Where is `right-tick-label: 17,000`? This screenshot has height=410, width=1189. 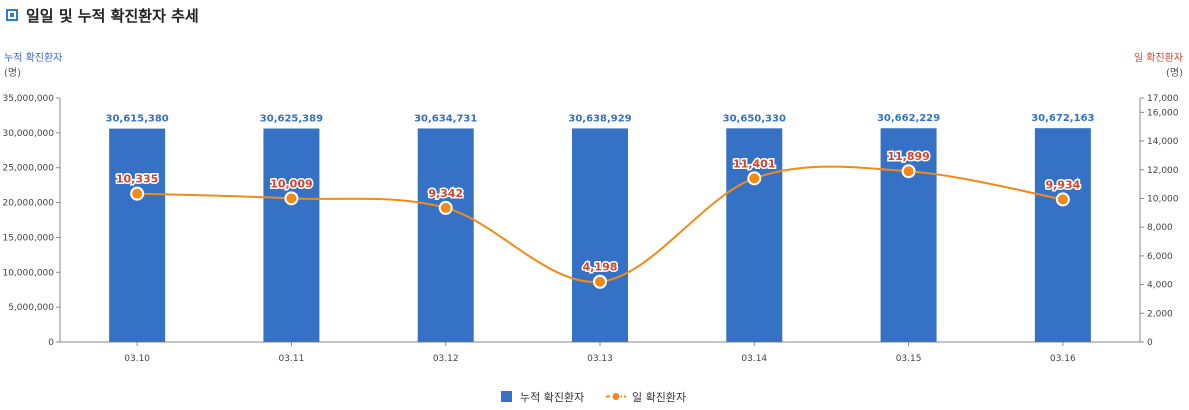 right-tick-label: 17,000 is located at coordinates (1163, 99).